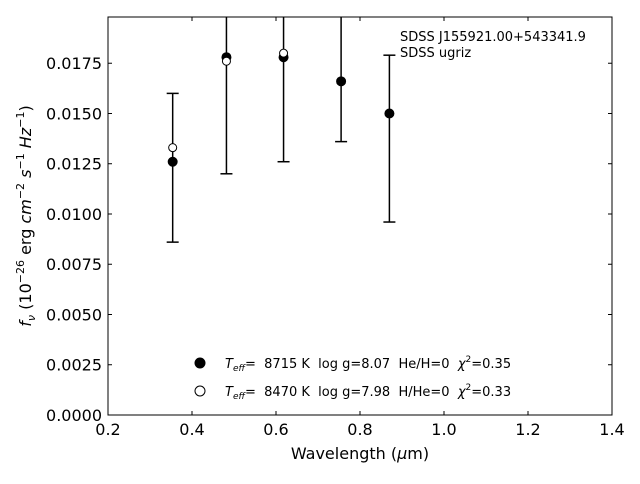  What do you see at coordinates (401, 453) in the screenshot?
I see `x-axis-mu: μ` at bounding box center [401, 453].